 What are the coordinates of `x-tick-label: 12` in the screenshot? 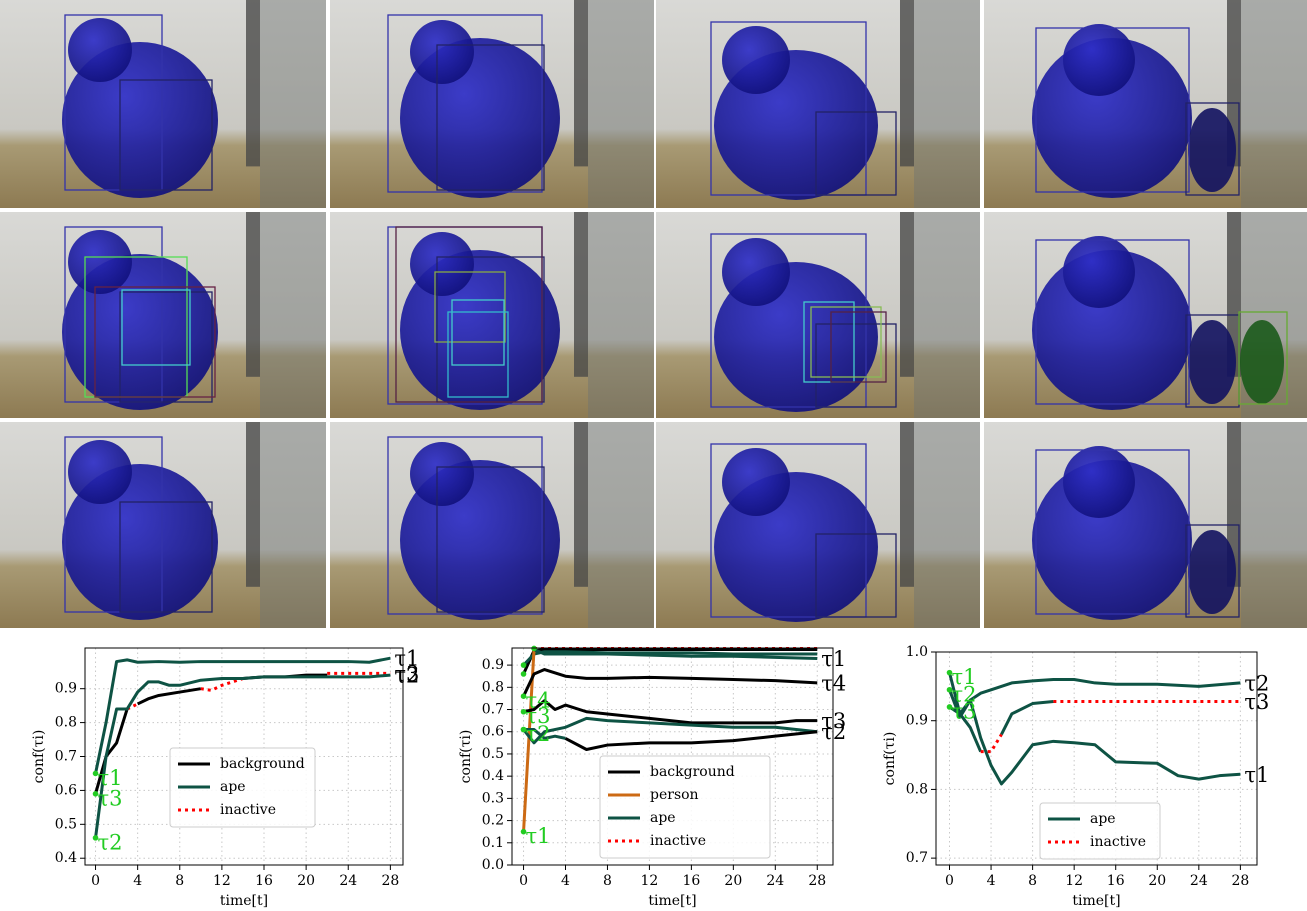 It's located at (222, 881).